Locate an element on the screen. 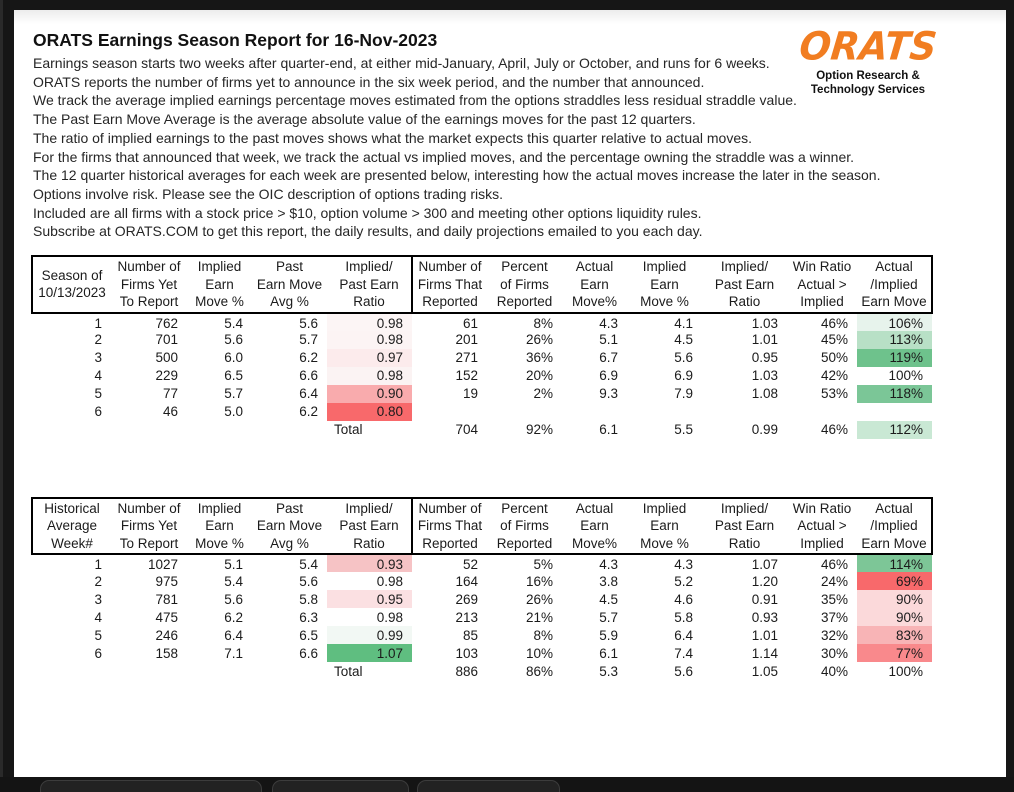  table-cell: 152 is located at coordinates (466, 376).